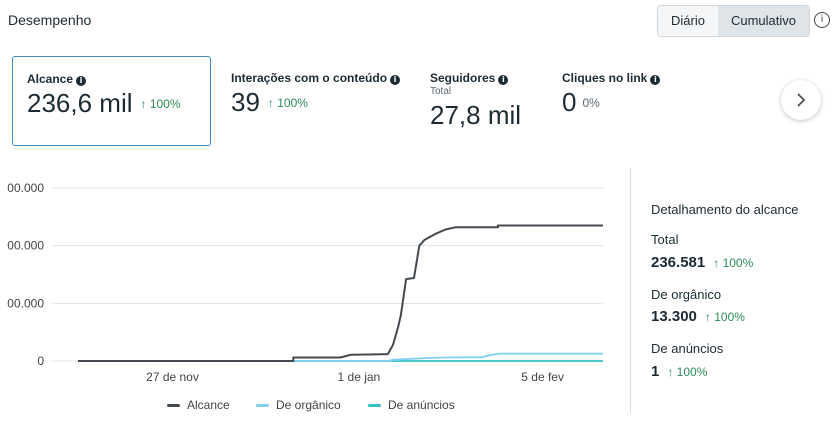  Describe the element at coordinates (687, 348) in the screenshot. I see `breakdown-label-ads: De anúncios` at that location.